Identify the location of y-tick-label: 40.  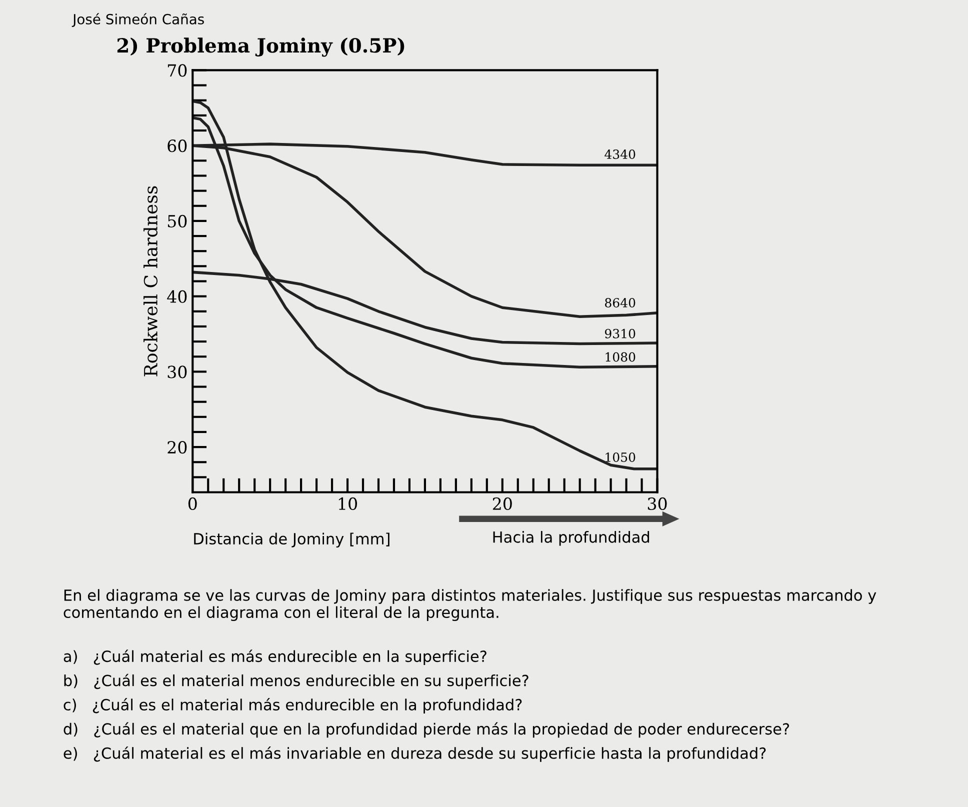
(177, 296).